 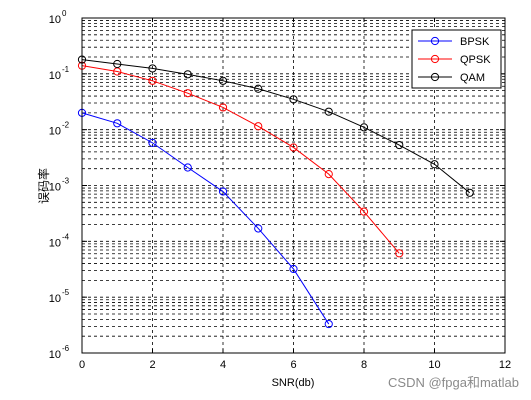 I want to click on x-tick-label: 4, so click(x=223, y=365).